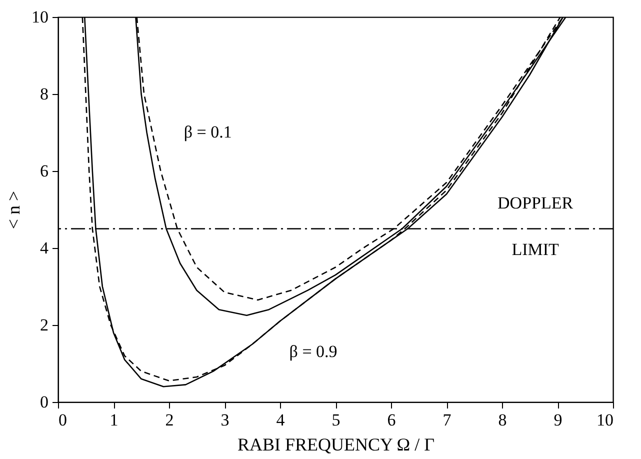 Image resolution: width=641 pixels, height=459 pixels. What do you see at coordinates (391, 420) in the screenshot?
I see `x-tick-label: 6` at bounding box center [391, 420].